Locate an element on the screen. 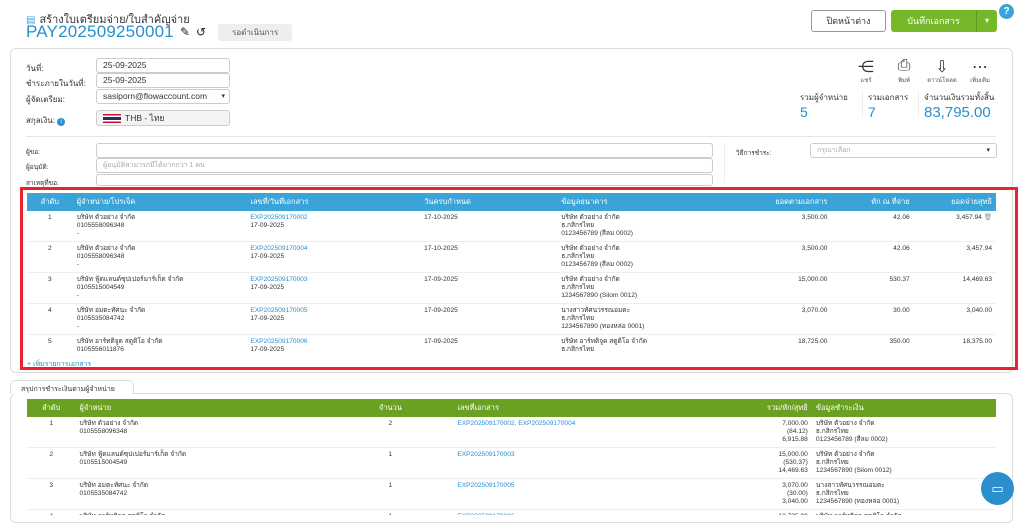 Image resolution: width=1024 pixels, height=523 pixels. reason-input is located at coordinates (404, 180).